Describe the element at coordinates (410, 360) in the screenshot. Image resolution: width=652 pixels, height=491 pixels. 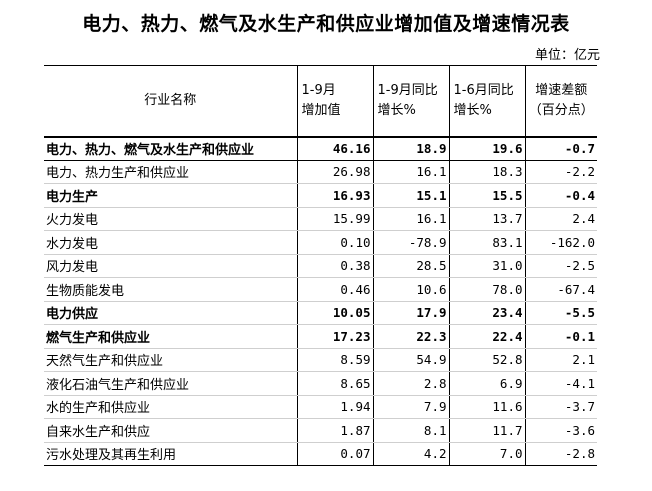
I see `cell-growth-9m: 54.9` at that location.